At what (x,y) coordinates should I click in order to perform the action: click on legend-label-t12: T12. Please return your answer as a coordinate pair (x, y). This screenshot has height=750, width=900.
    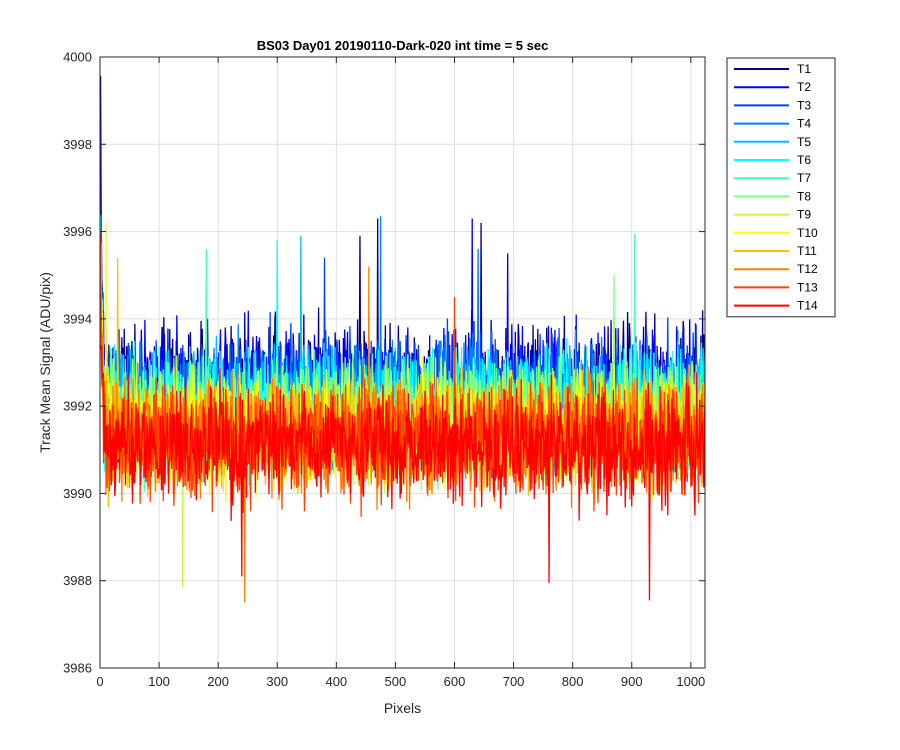
    Looking at the image, I should click on (807, 269).